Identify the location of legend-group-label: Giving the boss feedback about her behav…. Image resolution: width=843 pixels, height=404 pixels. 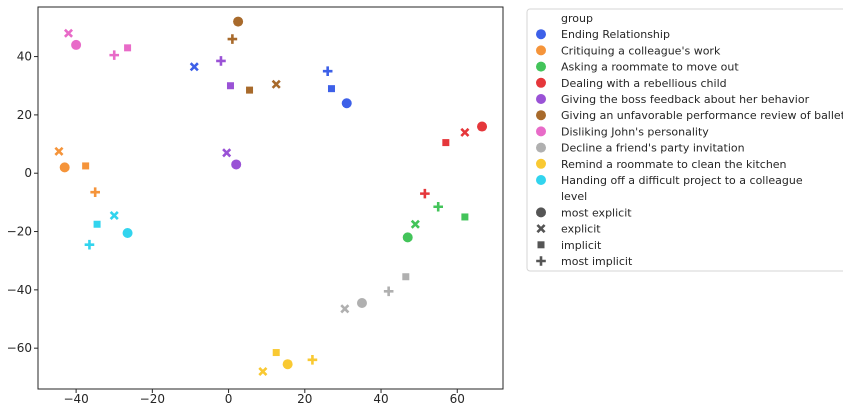
(685, 99).